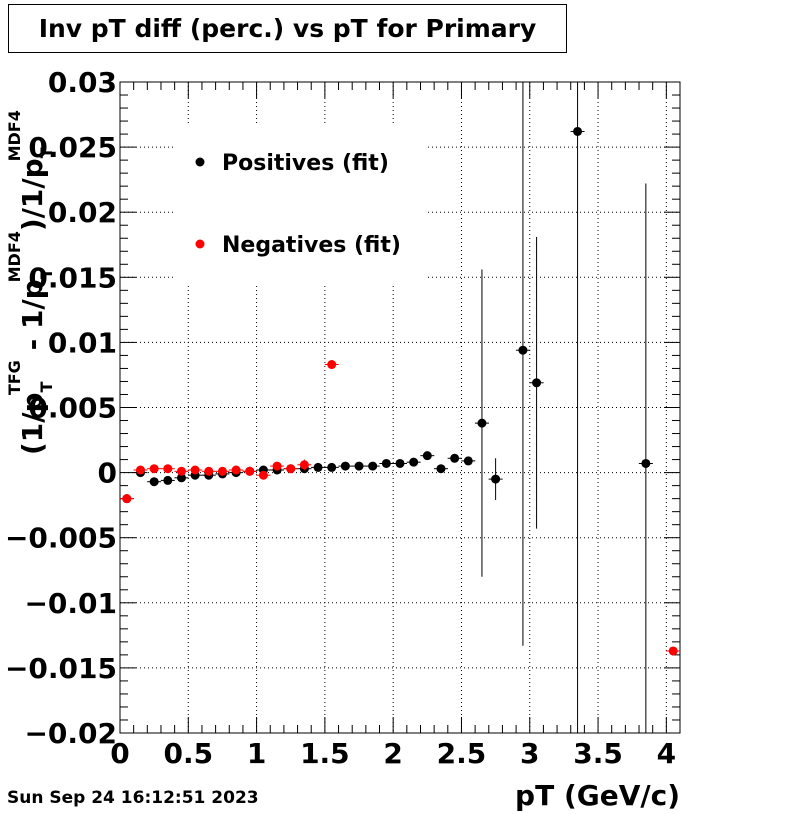 Image resolution: width=800 pixels, height=814 pixels. Describe the element at coordinates (107, 473) in the screenshot. I see `y-tick-label: 0` at that location.